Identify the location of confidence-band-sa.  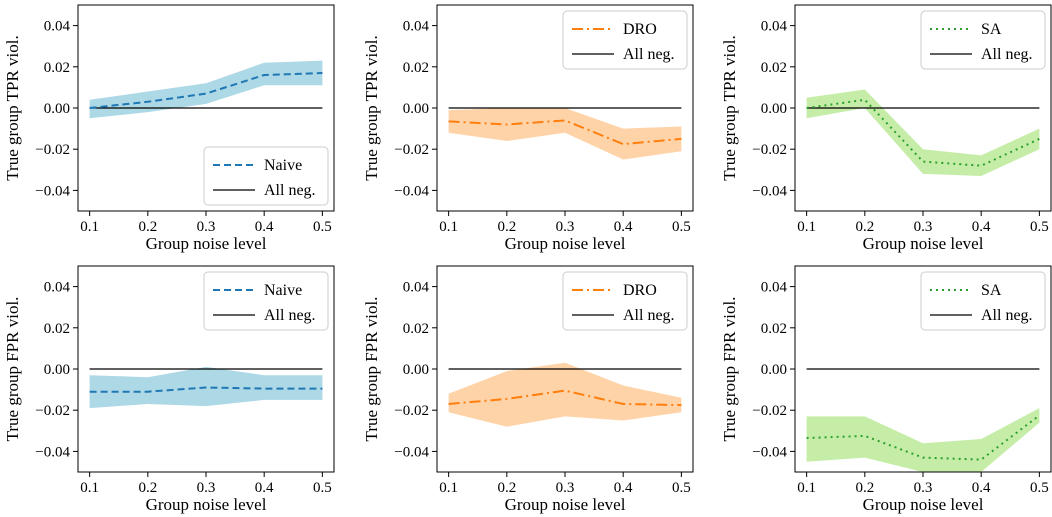
(923, 132).